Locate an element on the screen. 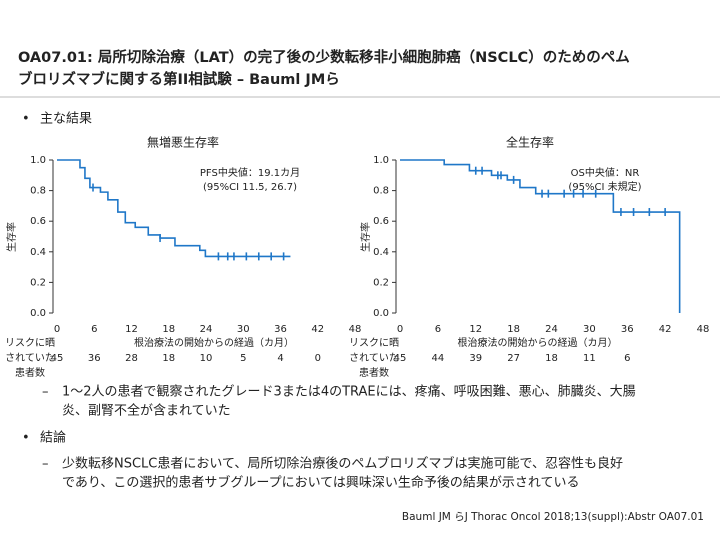 This screenshot has width=720, height=544. chart-title: 全生存率 is located at coordinates (530, 142).